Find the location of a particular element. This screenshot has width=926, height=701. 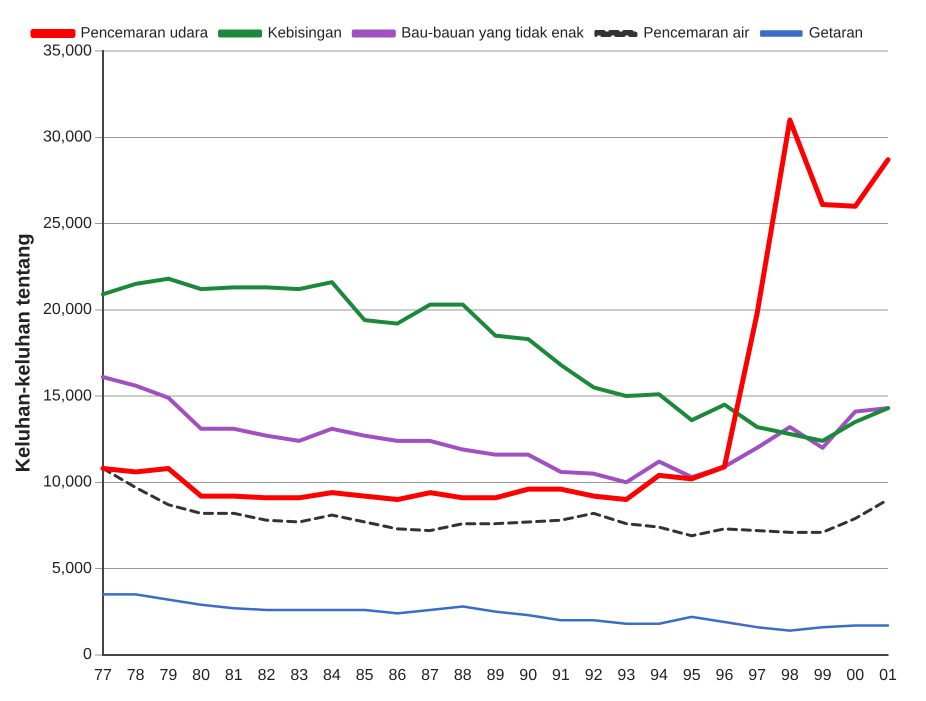

x-tick-label: 86 is located at coordinates (397, 675).